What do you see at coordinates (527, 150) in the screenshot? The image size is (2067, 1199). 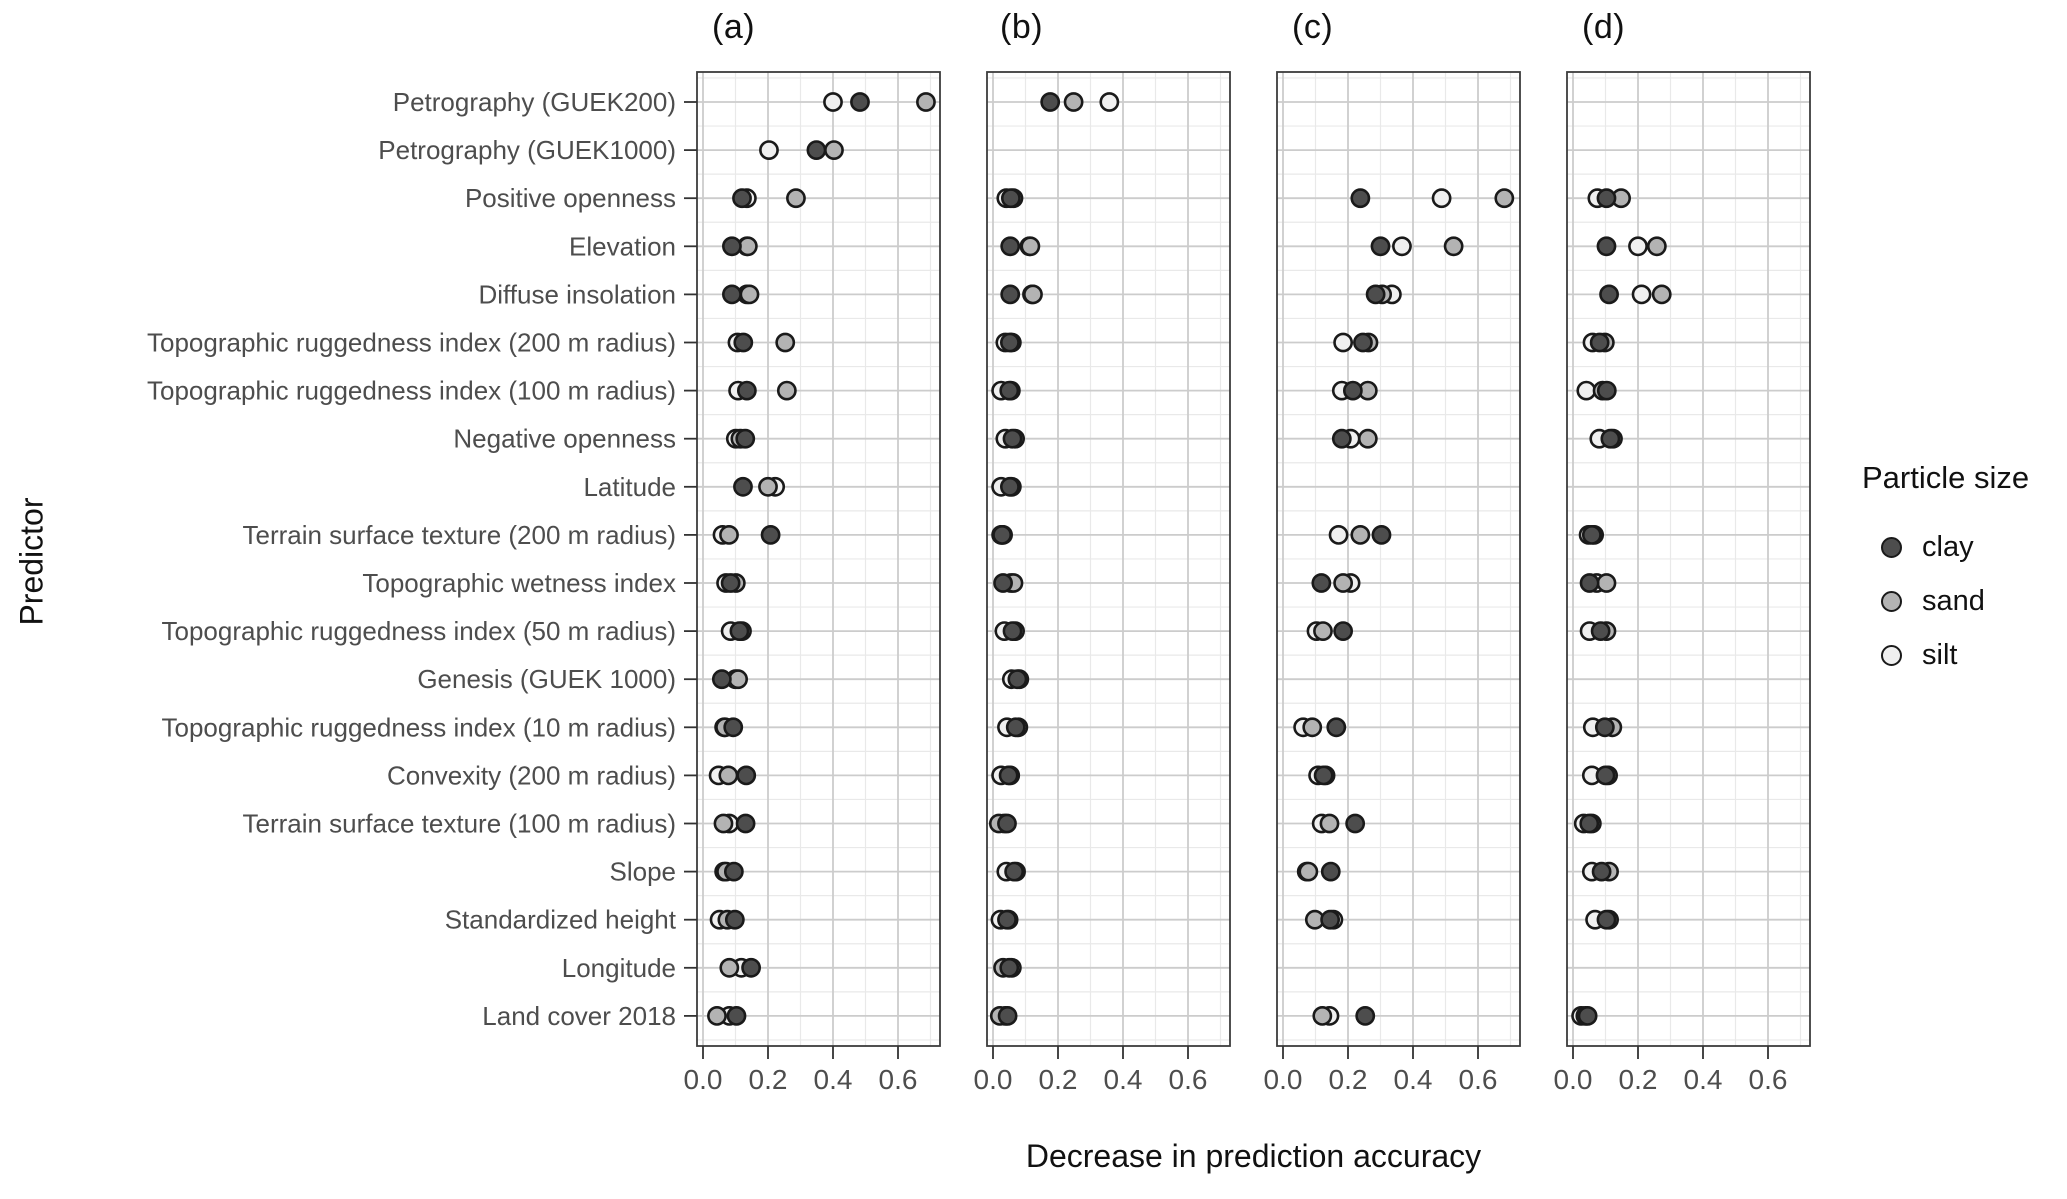 I see `y-tick-label: Petrography (GUEK1000)` at bounding box center [527, 150].